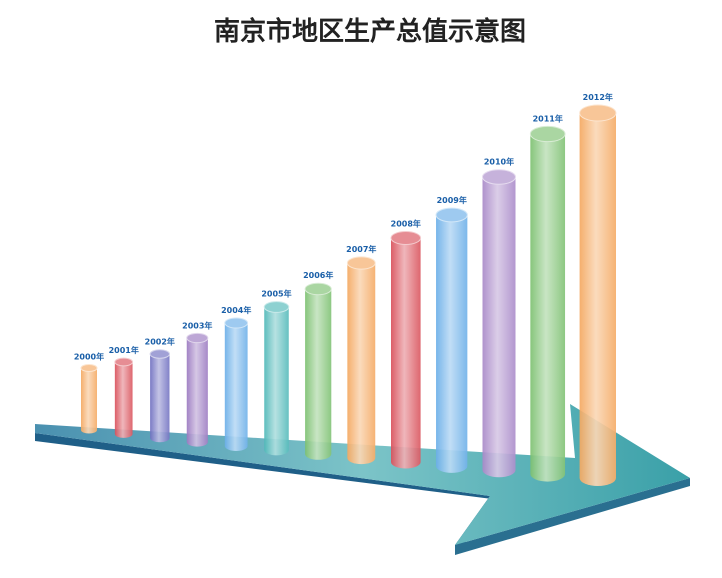 This screenshot has width=722, height=578. I want to click on year-label: 2008年, so click(406, 223).